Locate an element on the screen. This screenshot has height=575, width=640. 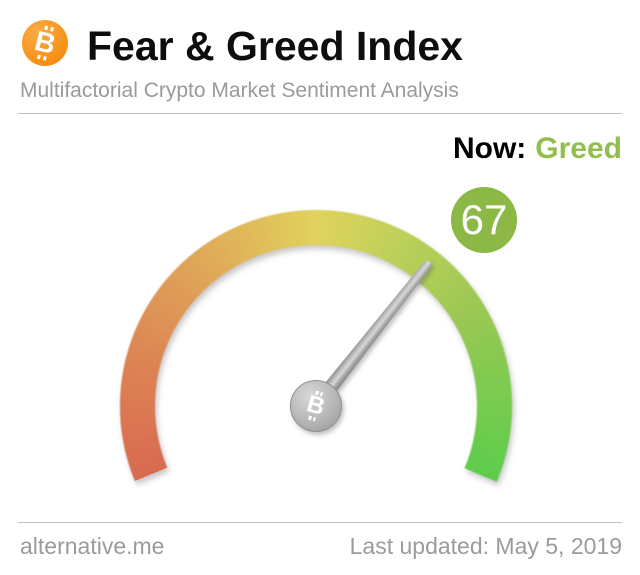
bitcoin-letter: B is located at coordinates (45, 43).